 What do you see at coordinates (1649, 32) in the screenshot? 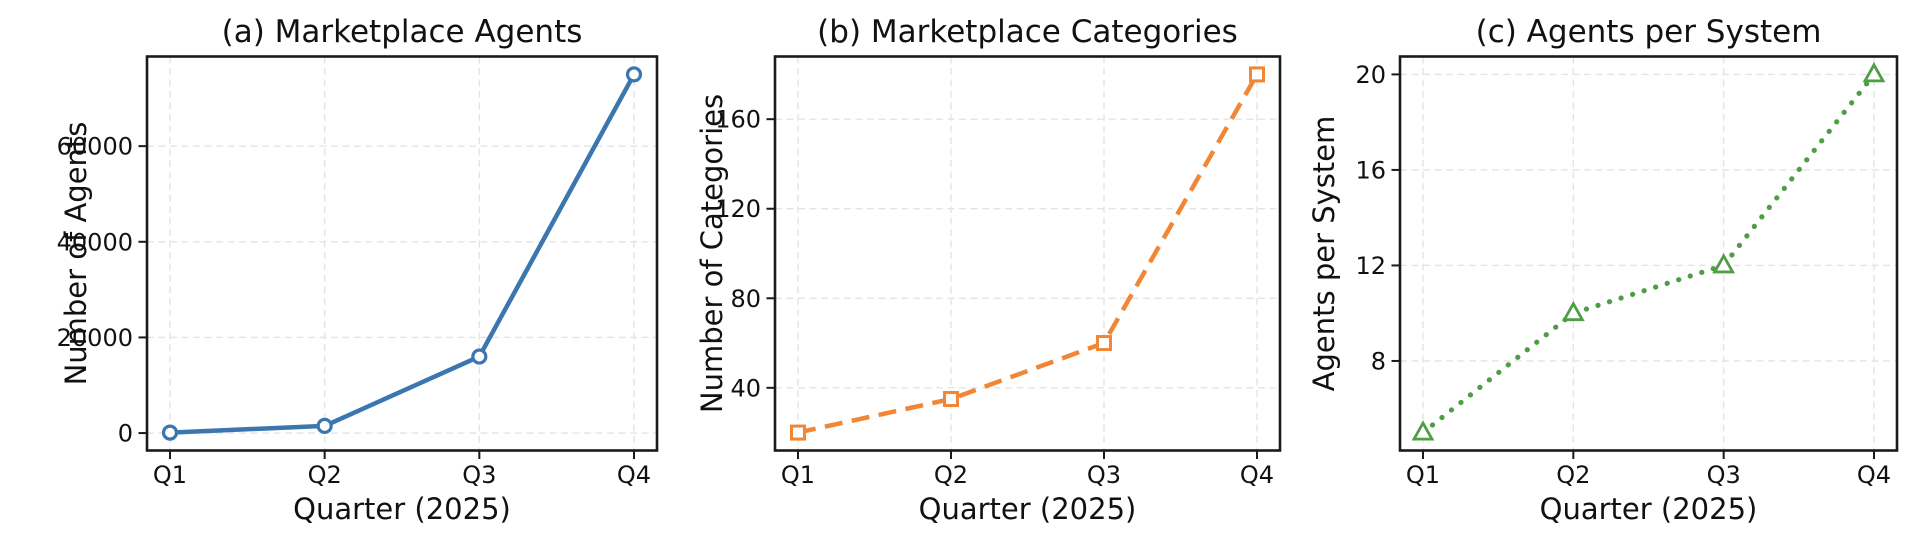
I see `panel-title: (c) Agents per System` at bounding box center [1649, 32].